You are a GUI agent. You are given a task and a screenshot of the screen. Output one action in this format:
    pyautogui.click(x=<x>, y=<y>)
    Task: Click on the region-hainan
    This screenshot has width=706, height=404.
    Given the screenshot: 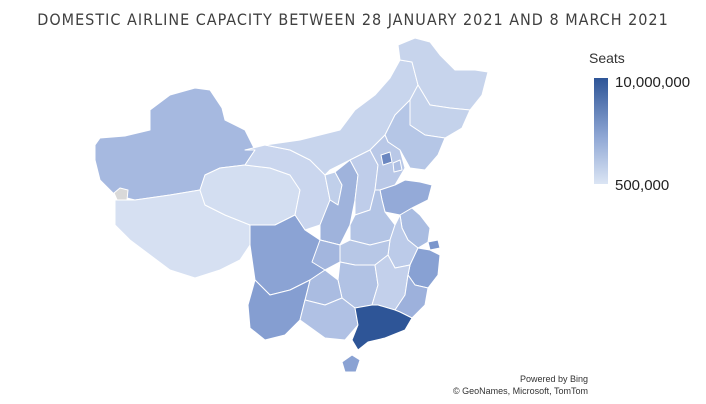 What is the action you would take?
    pyautogui.click(x=351, y=363)
    